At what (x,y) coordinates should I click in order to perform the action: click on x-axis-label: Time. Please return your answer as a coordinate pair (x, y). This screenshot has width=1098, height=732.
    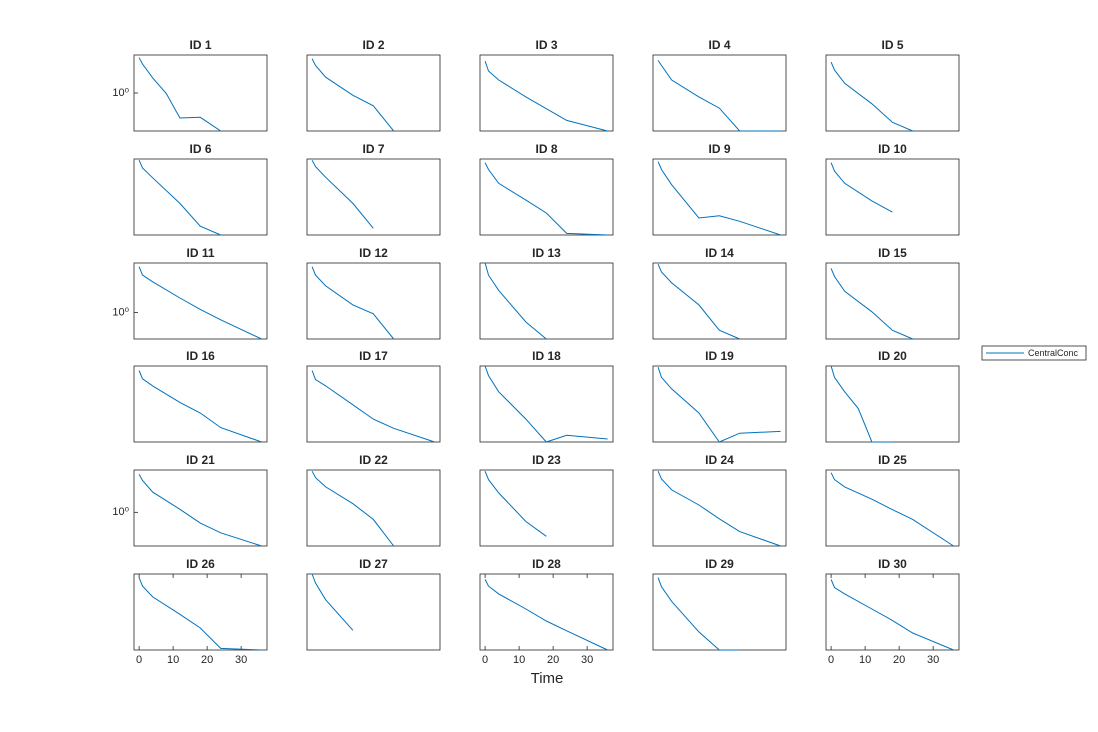
    Looking at the image, I should click on (547, 678).